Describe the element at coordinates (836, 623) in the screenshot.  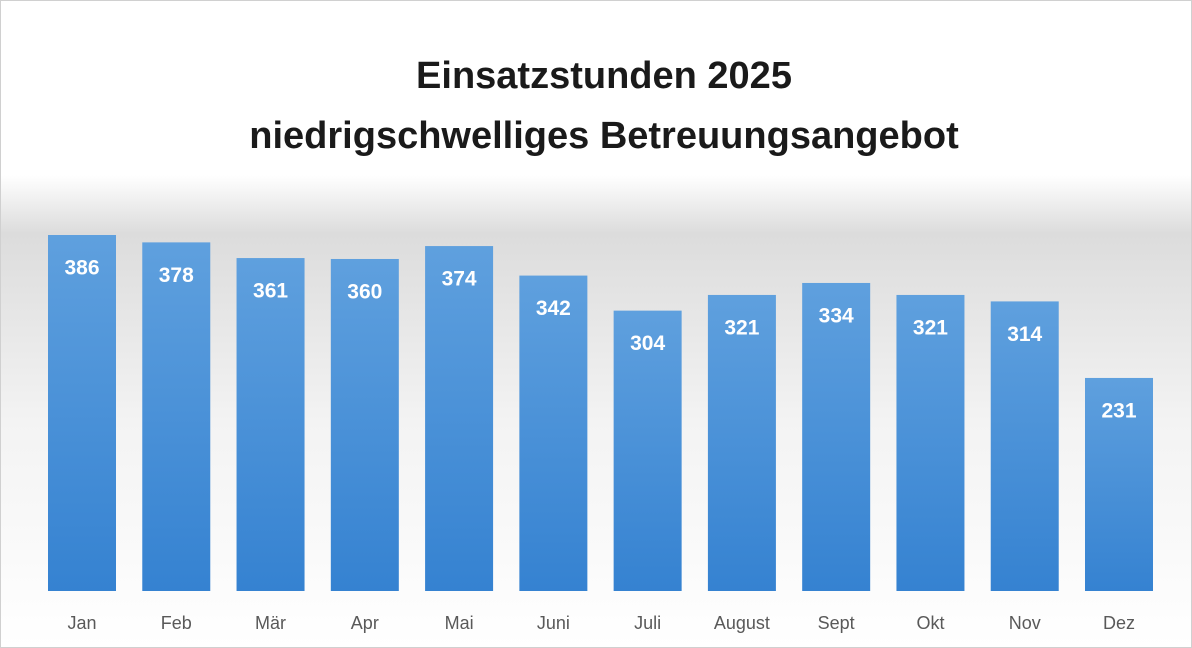
I see `x-tick-label: Sept` at that location.